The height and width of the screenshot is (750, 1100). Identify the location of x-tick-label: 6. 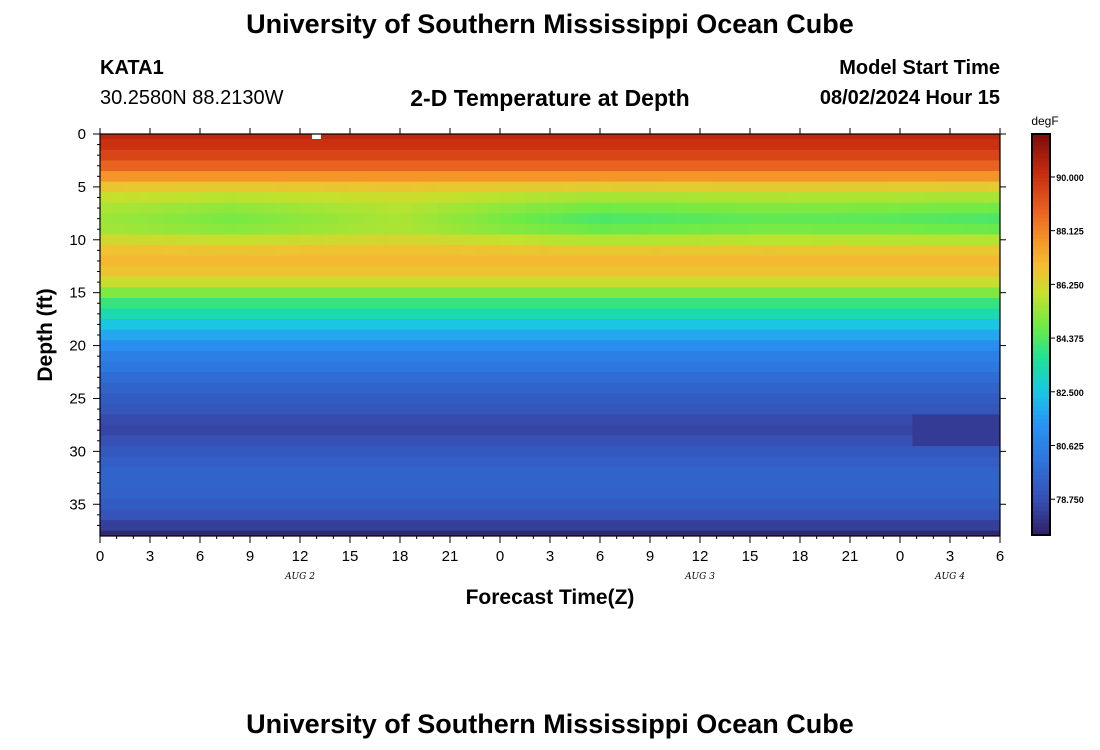
(600, 556).